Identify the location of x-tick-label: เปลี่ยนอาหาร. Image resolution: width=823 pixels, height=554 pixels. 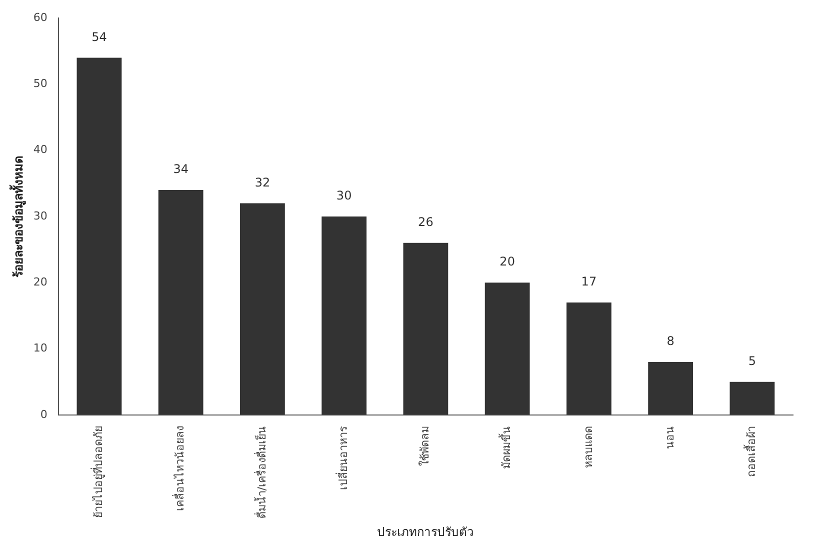
(342, 458).